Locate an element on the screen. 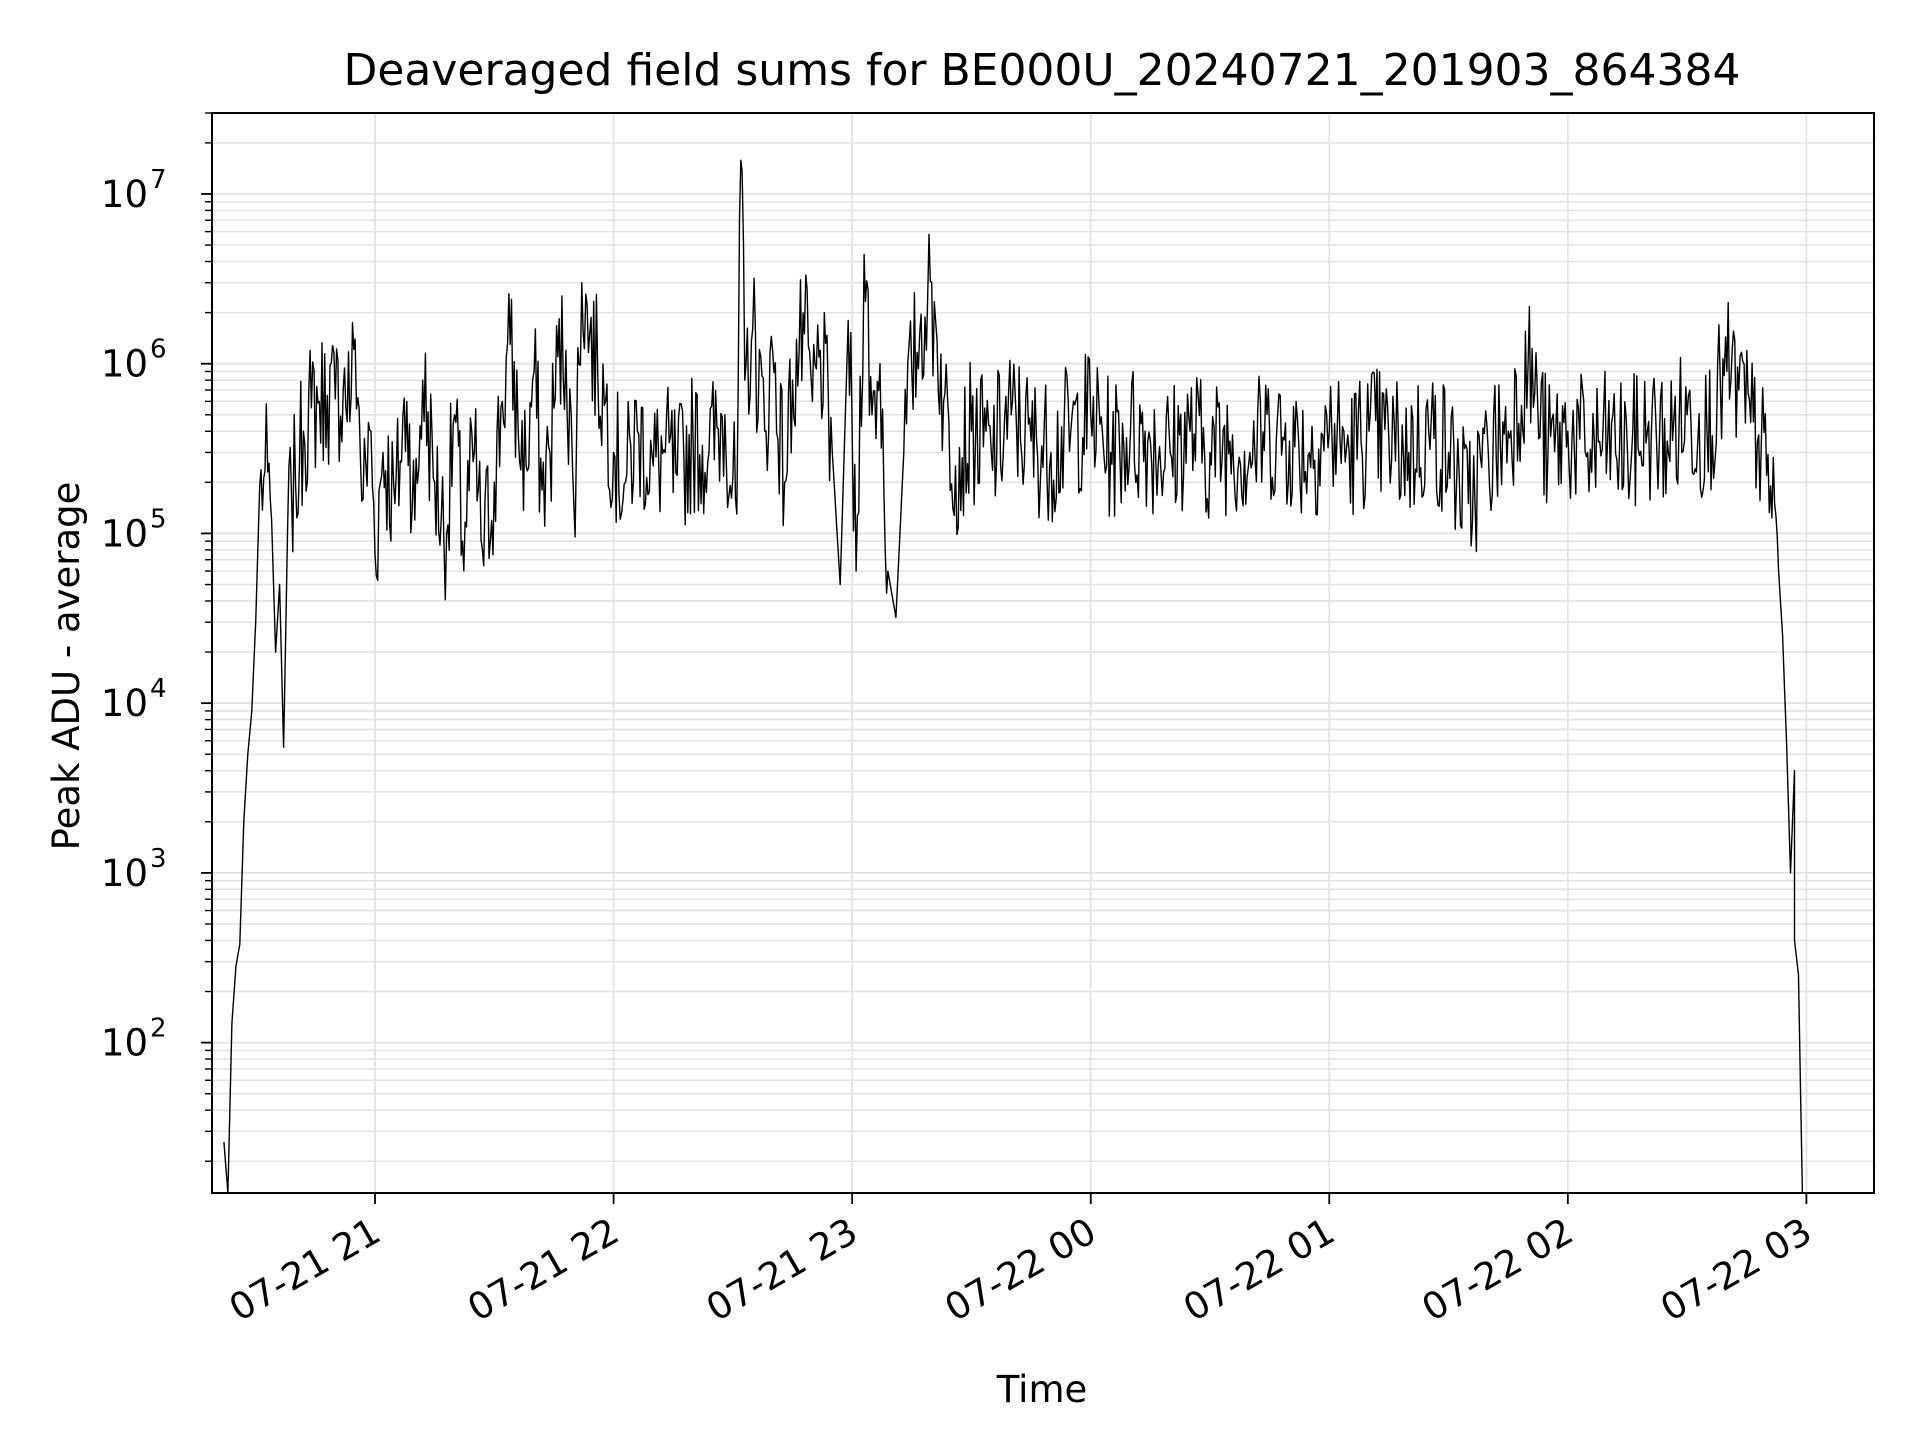  y-axis-label: Peak ADU - average is located at coordinates (66, 666).